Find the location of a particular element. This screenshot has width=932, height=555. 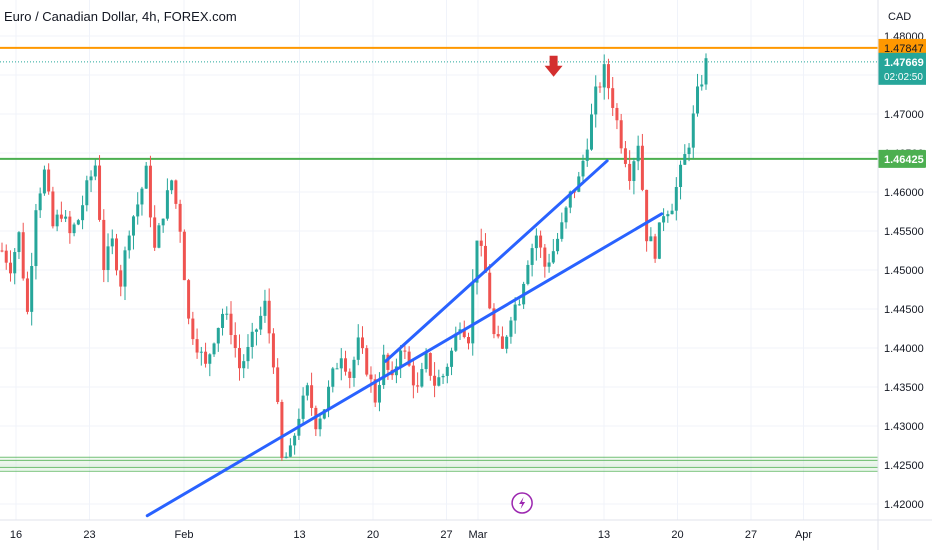

y-tick-label: 1.42000 is located at coordinates (904, 505).